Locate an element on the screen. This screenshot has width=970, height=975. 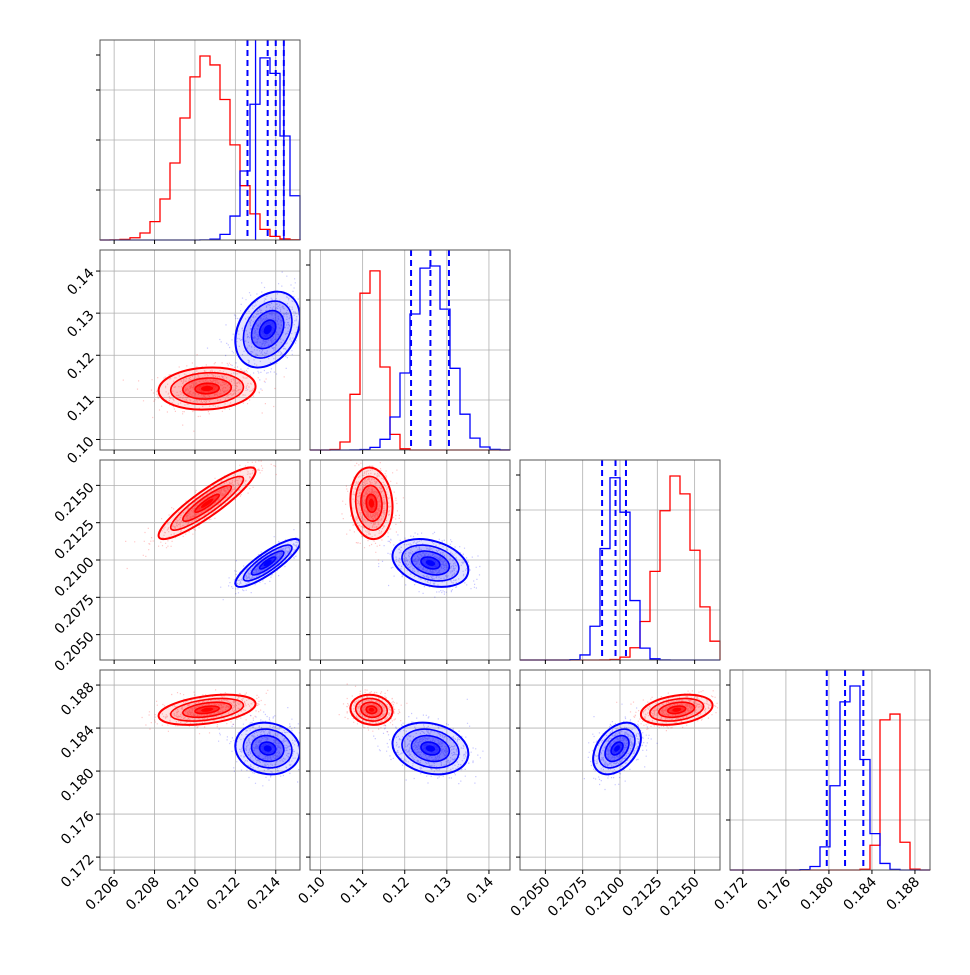
x-tick-label: 0.2125 is located at coordinates (643, 897).